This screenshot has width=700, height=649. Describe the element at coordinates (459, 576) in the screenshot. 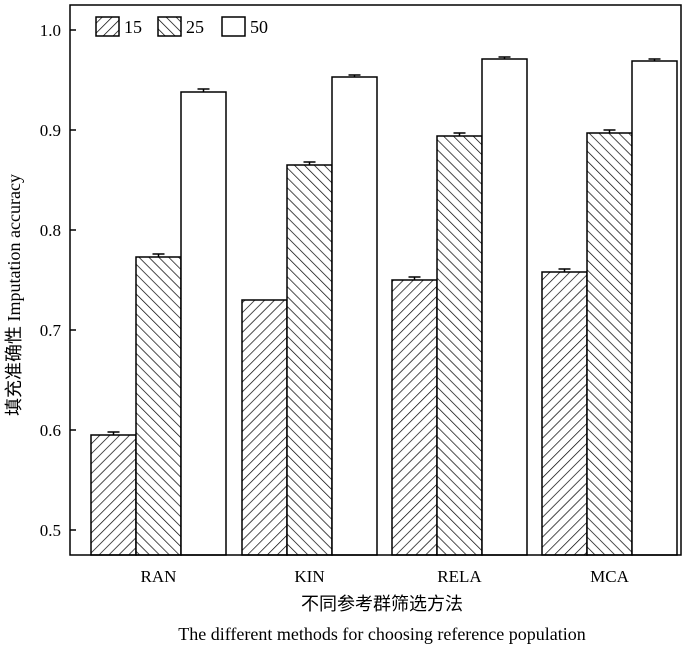

I see `x-tick-label-rela: RELA` at that location.